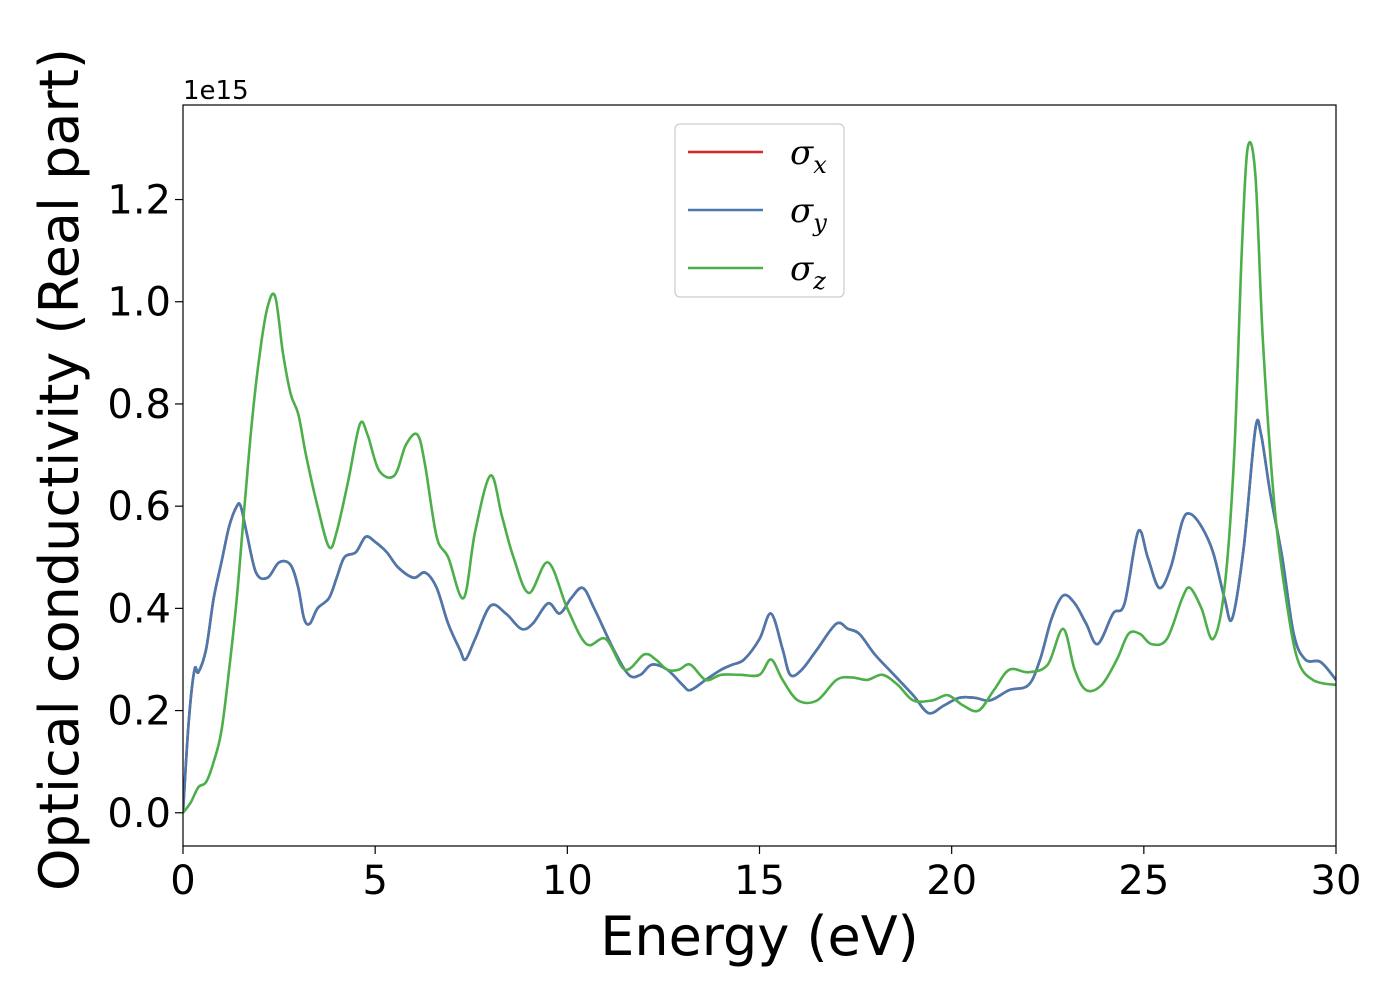  I want to click on x-tick-label: 30, so click(1336, 881).